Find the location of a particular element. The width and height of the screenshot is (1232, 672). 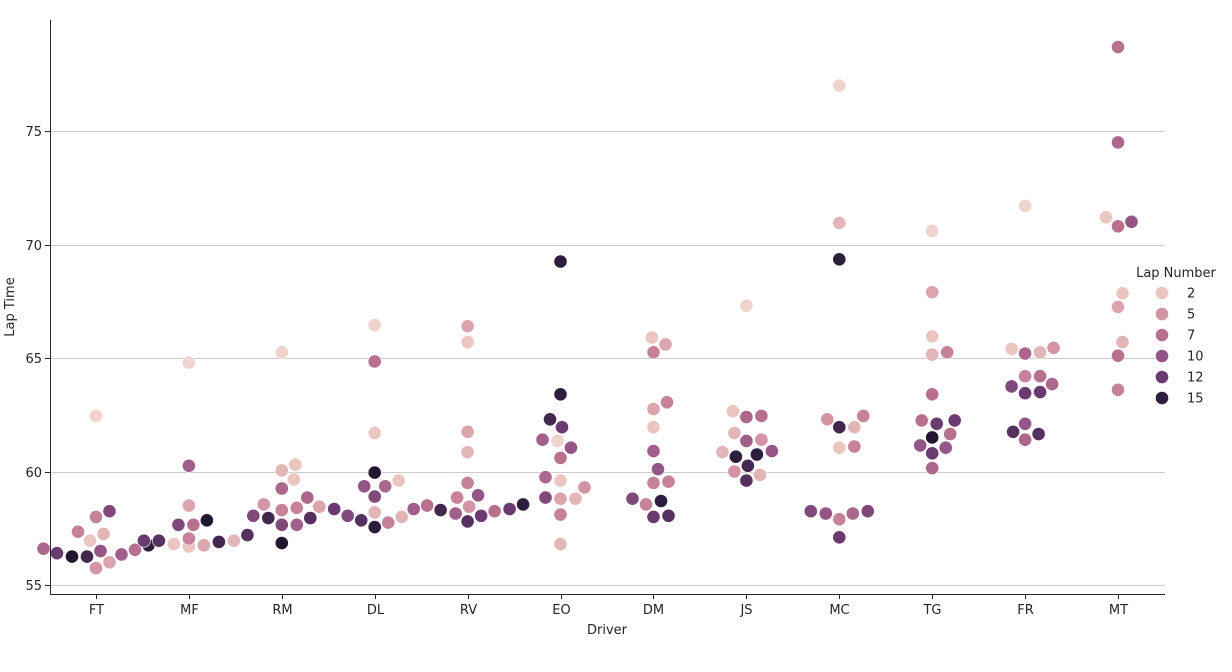

x-axis-title: Driver is located at coordinates (607, 630).